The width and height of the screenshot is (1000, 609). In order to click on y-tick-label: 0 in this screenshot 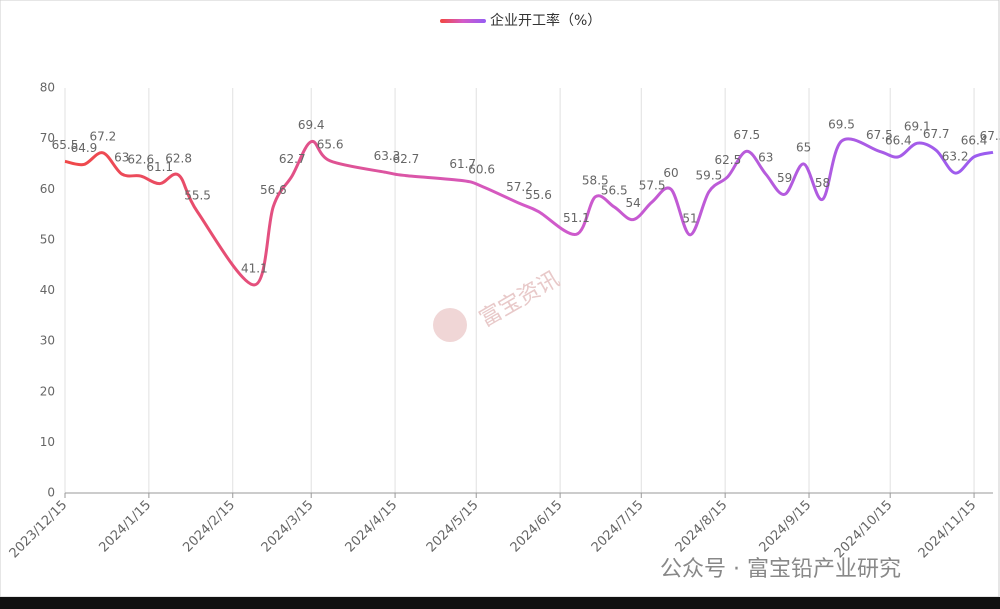, I will do `click(51, 493)`.